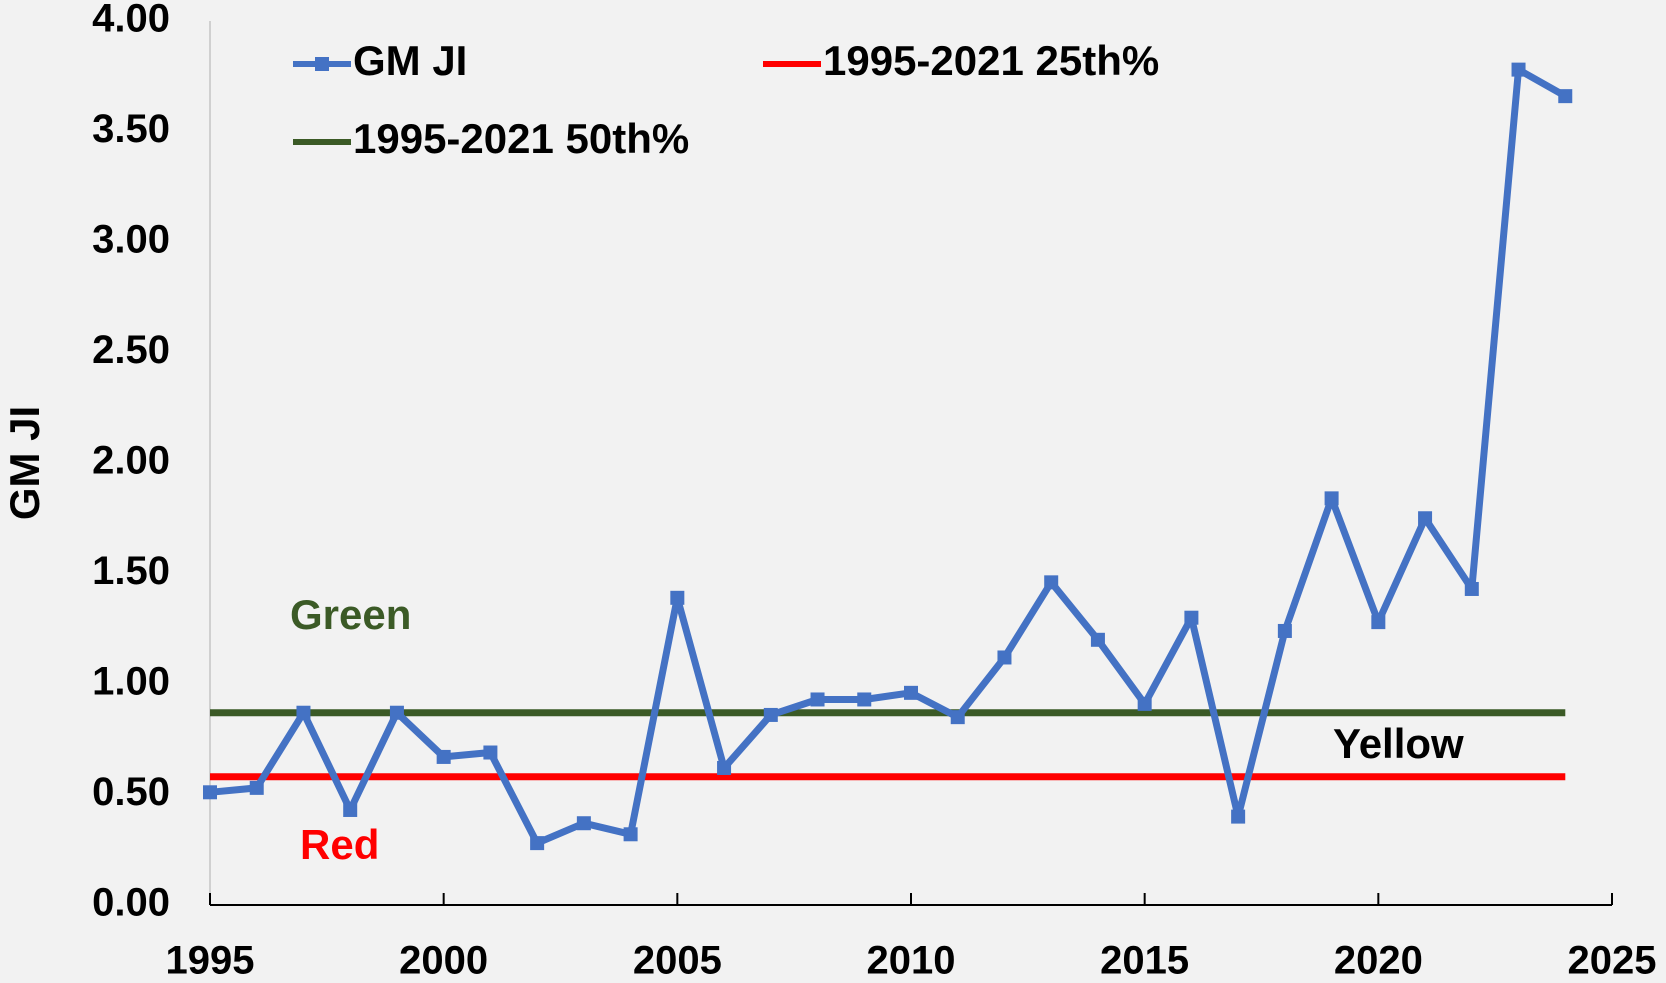  What do you see at coordinates (677, 961) in the screenshot?
I see `x-tick-label: 2005` at bounding box center [677, 961].